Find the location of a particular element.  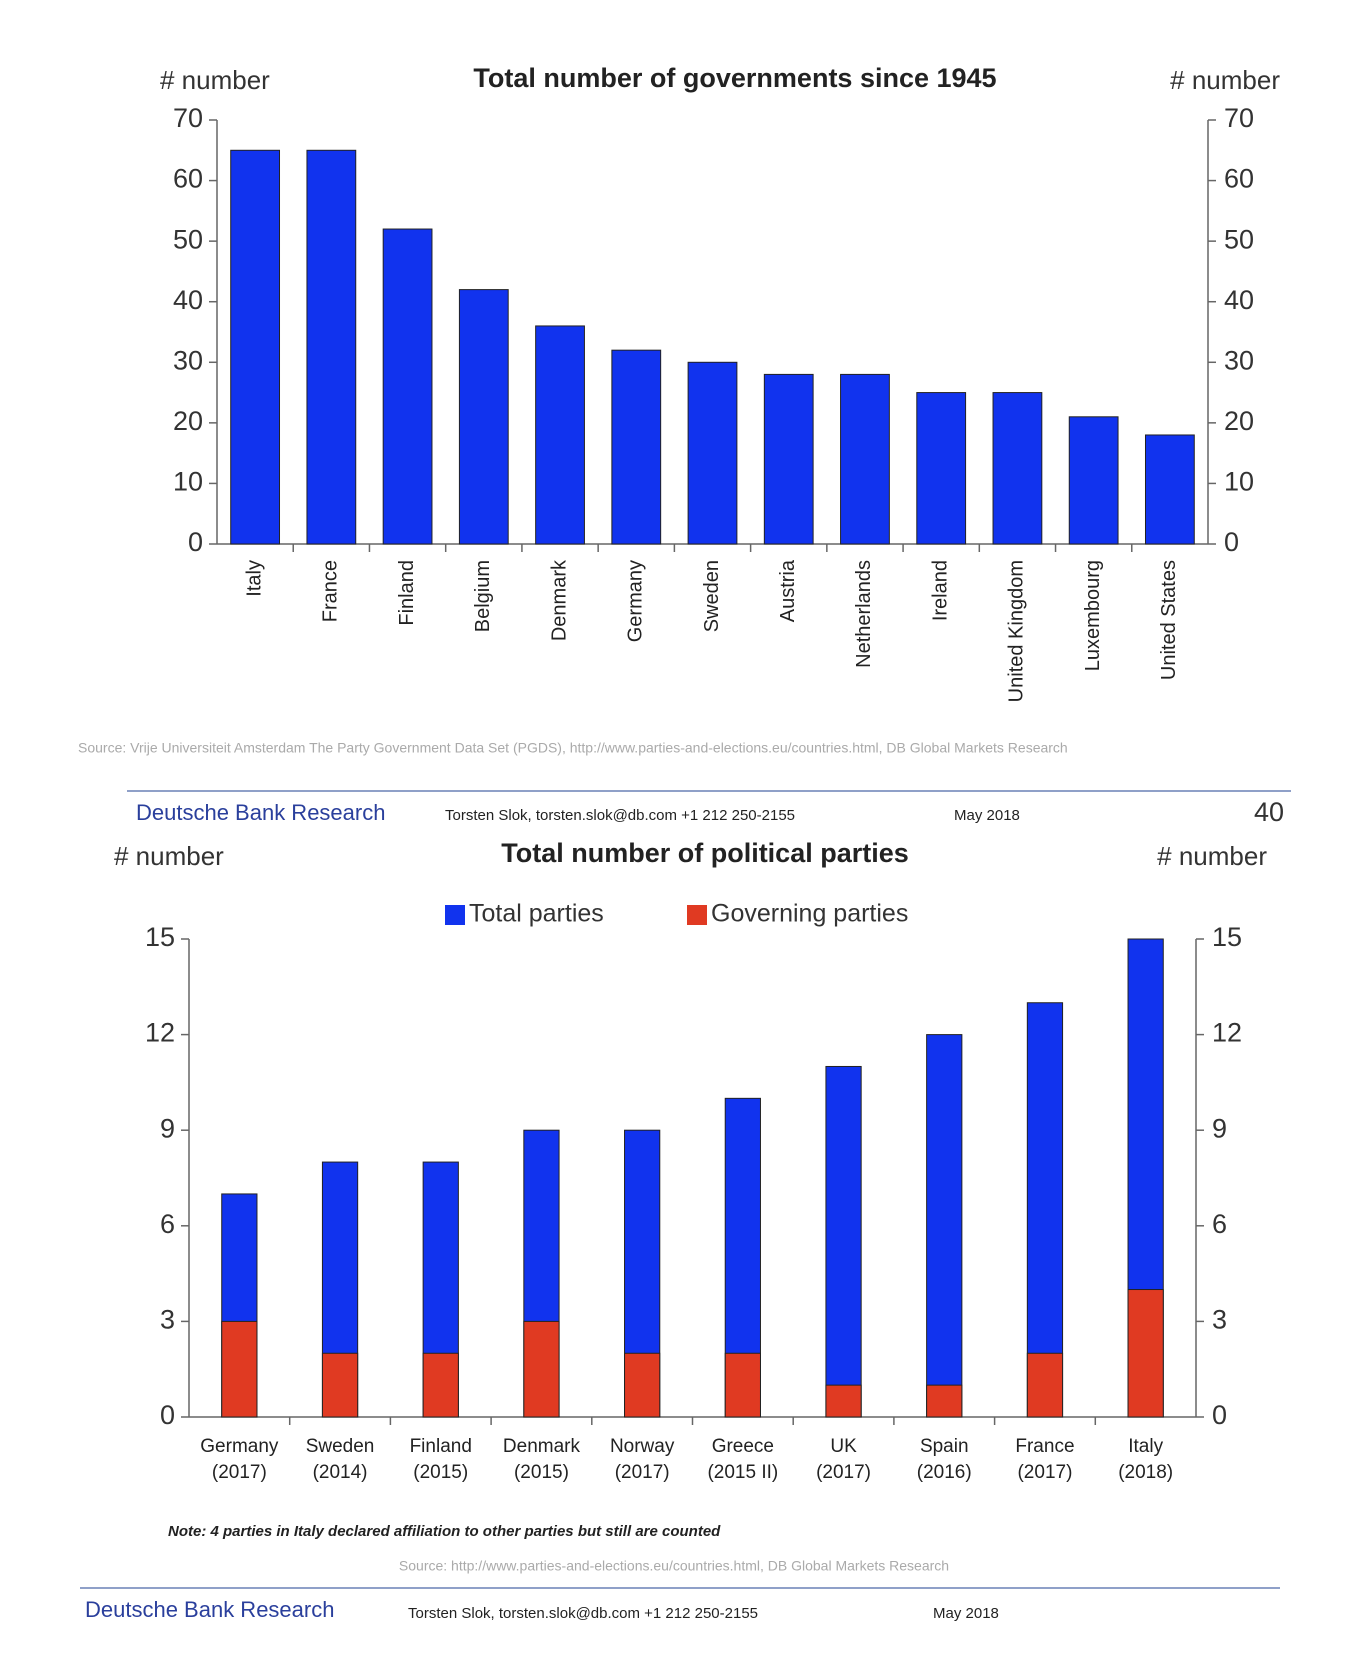

x-tick-label: Finland is located at coordinates (407, 593).